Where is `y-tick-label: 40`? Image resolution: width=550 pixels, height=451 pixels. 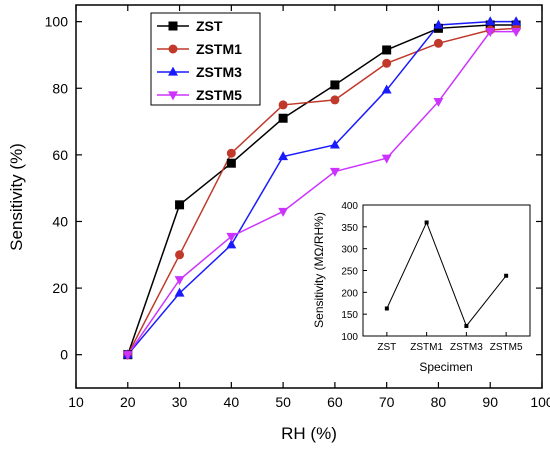
y-tick-label: 40 is located at coordinates (60, 221).